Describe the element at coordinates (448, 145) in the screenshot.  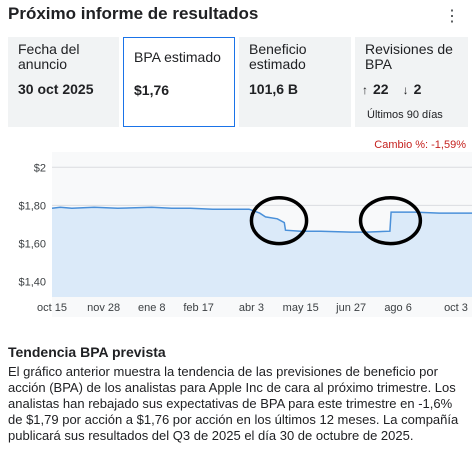
I see `change-value: -1,59%` at that location.